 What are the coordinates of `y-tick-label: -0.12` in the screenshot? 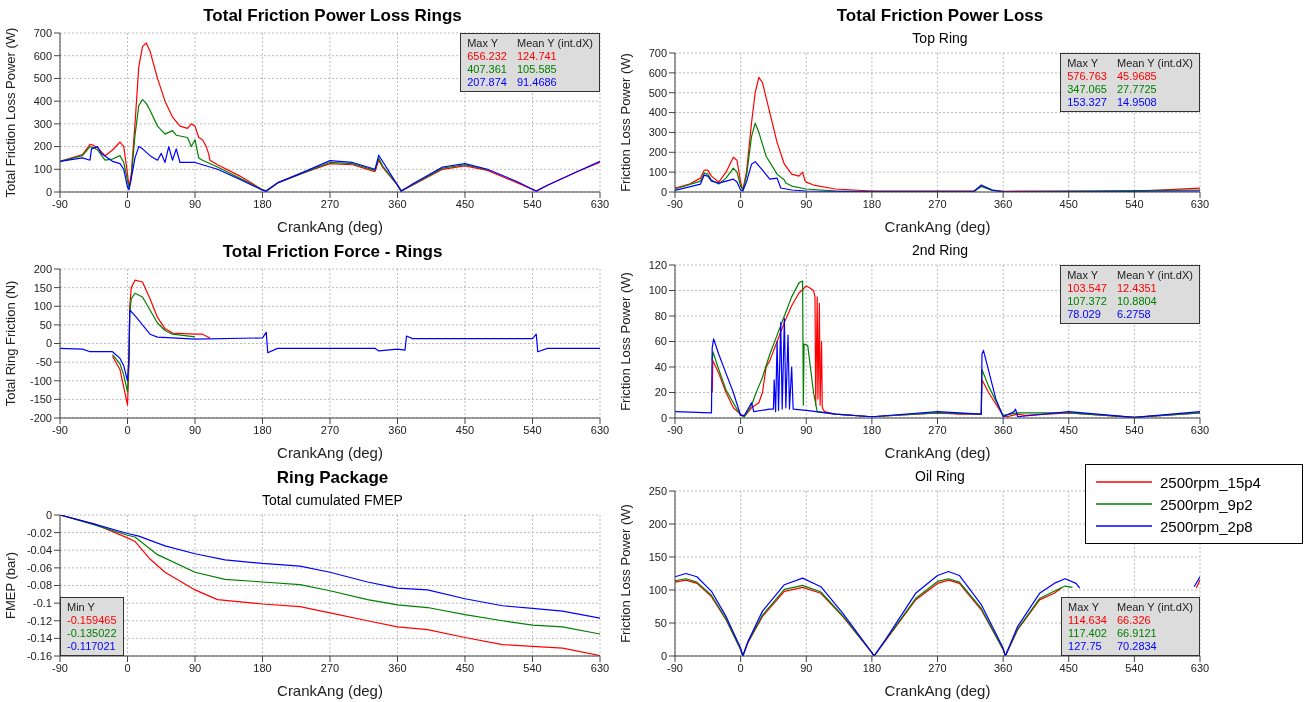 It's located at (39, 620).